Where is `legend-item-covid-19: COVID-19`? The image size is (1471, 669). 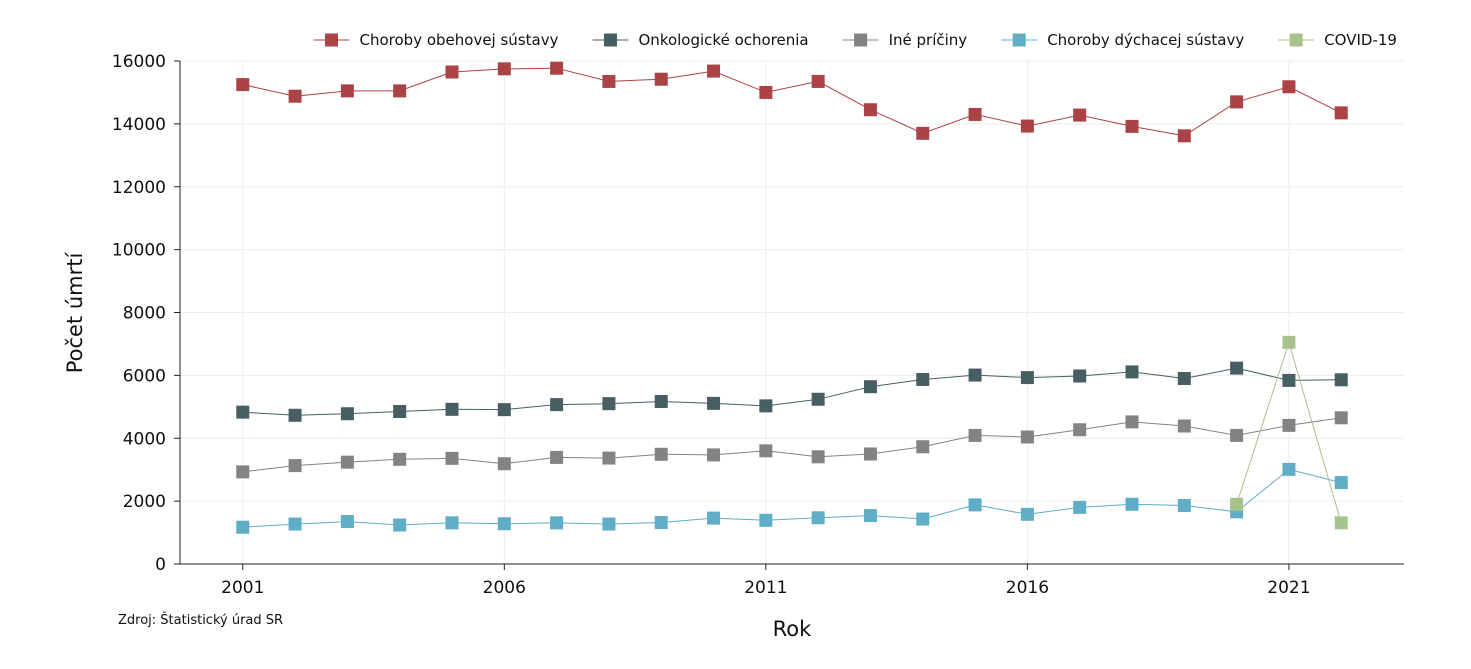
legend-item-covid-19: COVID-19 is located at coordinates (1337, 40).